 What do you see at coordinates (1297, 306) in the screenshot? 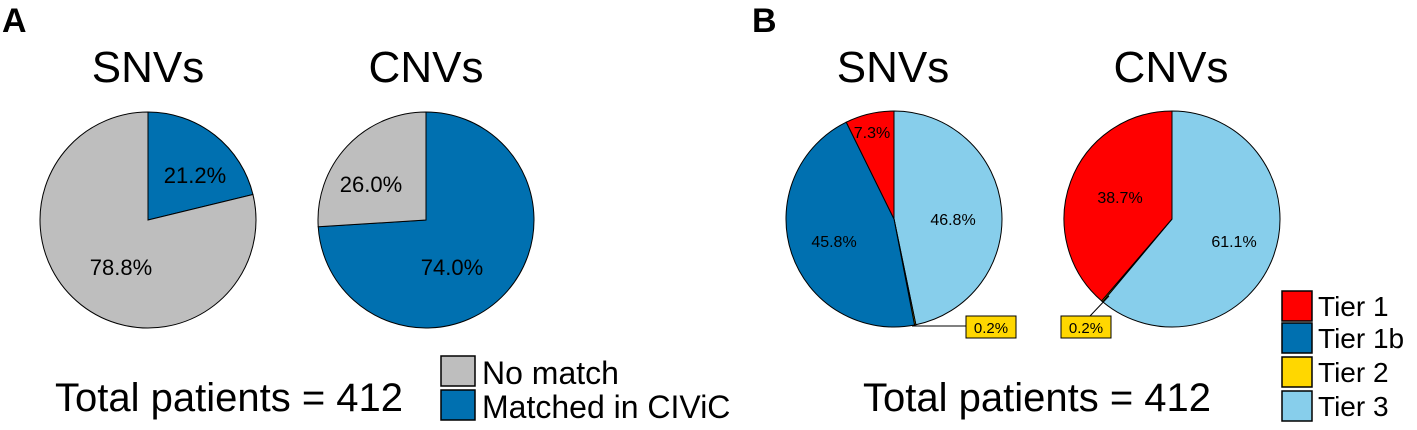
I see `legend-swatch-tier1` at bounding box center [1297, 306].